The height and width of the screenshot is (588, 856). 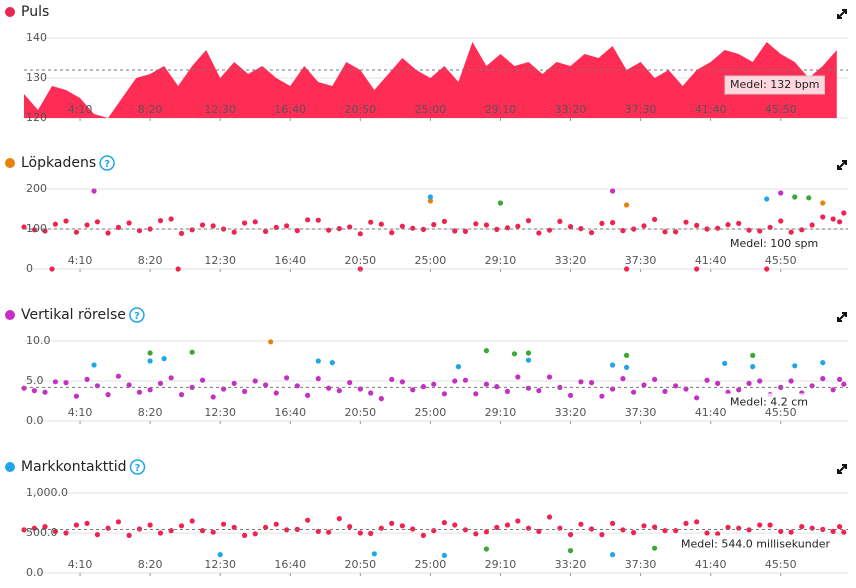 I want to click on x-tick-label: 12:30, so click(x=220, y=564).